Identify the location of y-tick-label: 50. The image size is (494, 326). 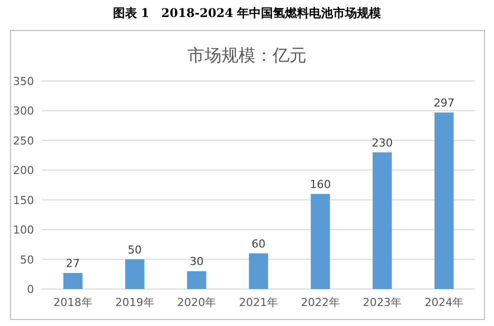
(27, 259).